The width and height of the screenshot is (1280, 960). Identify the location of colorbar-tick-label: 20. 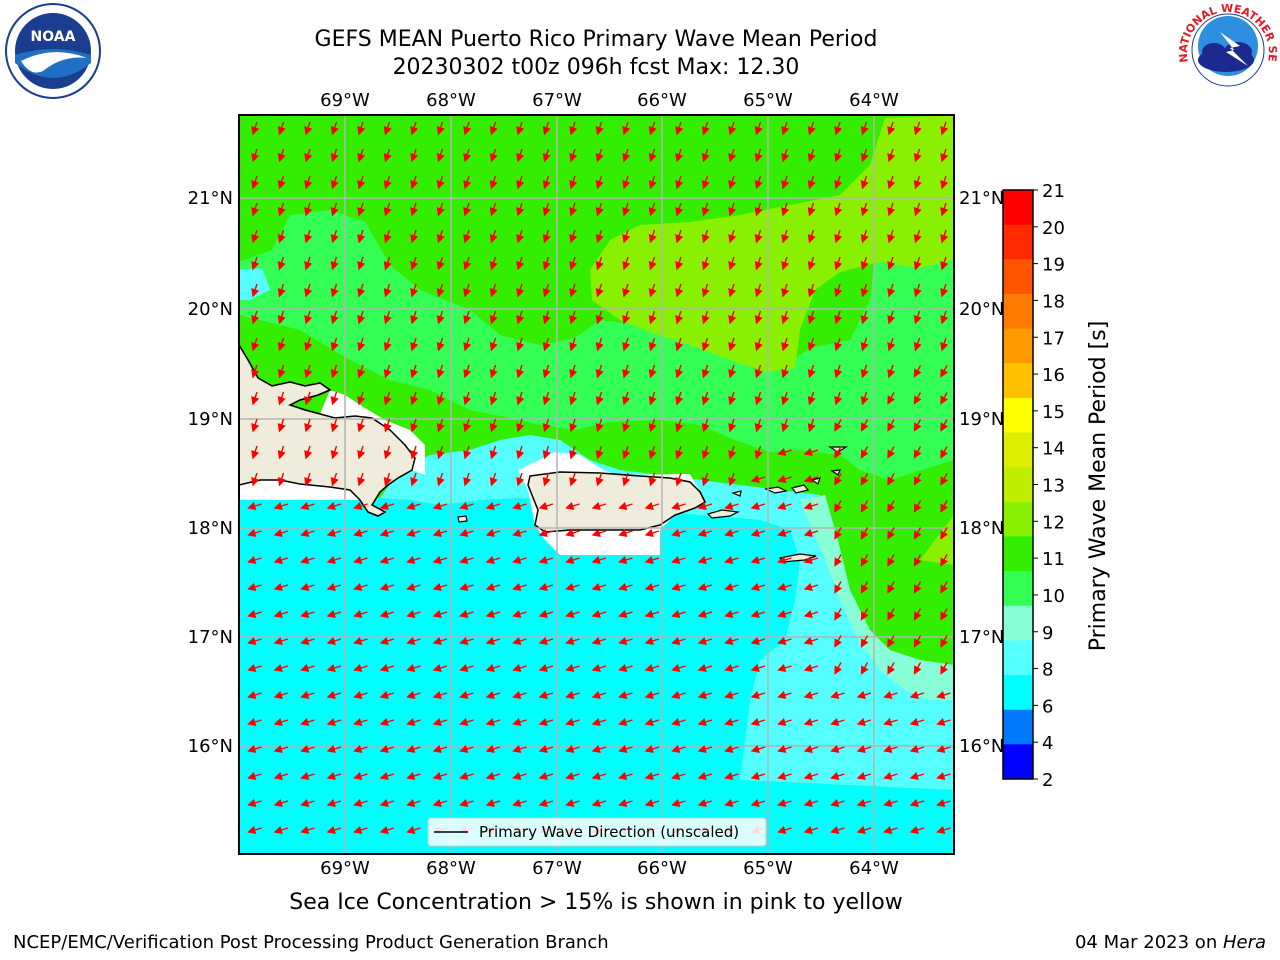
(1053, 228).